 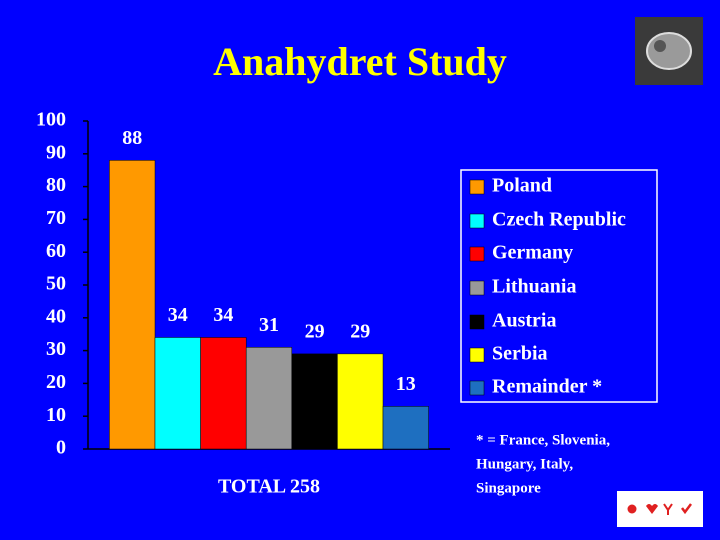 I want to click on legend-label: Remainder *, so click(x=547, y=387).